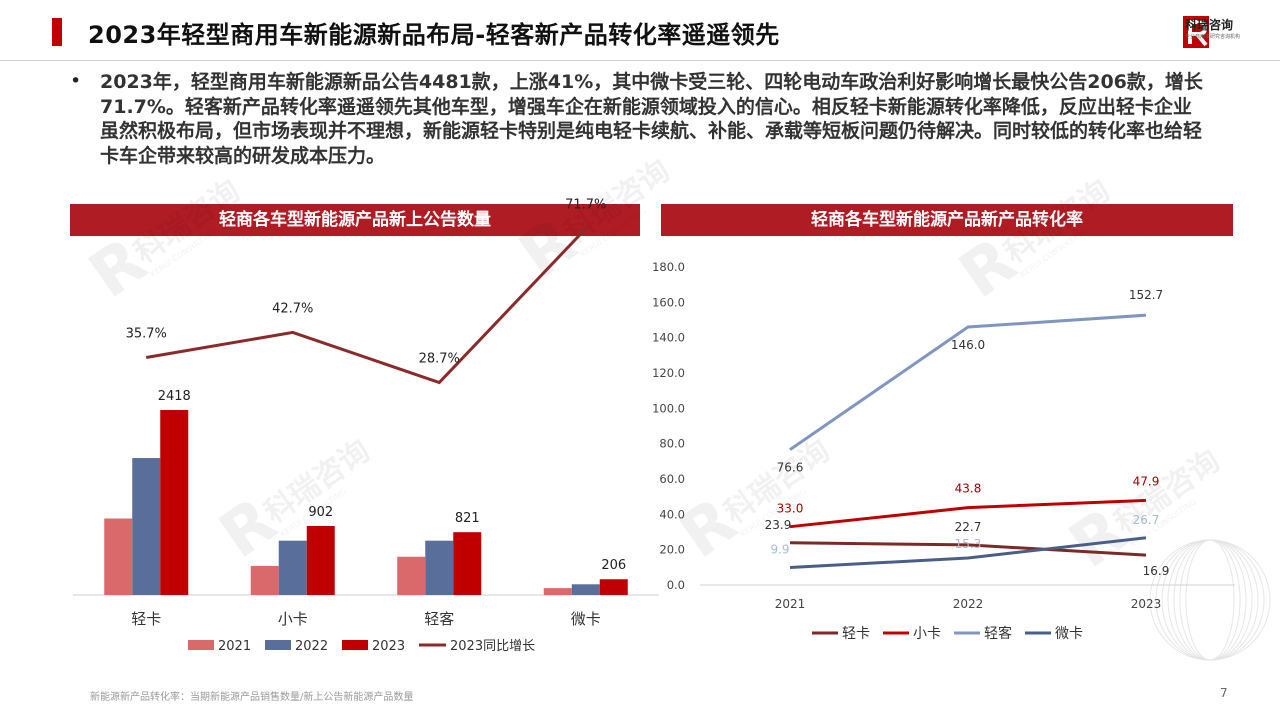 The image size is (1280, 720). What do you see at coordinates (1146, 520) in the screenshot?
I see `line-value-label: 26.7` at bounding box center [1146, 520].